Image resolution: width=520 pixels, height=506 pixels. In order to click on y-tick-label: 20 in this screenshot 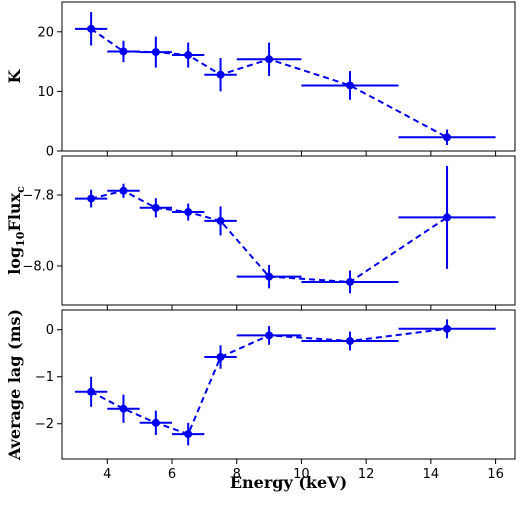, I will do `click(45, 32)`.